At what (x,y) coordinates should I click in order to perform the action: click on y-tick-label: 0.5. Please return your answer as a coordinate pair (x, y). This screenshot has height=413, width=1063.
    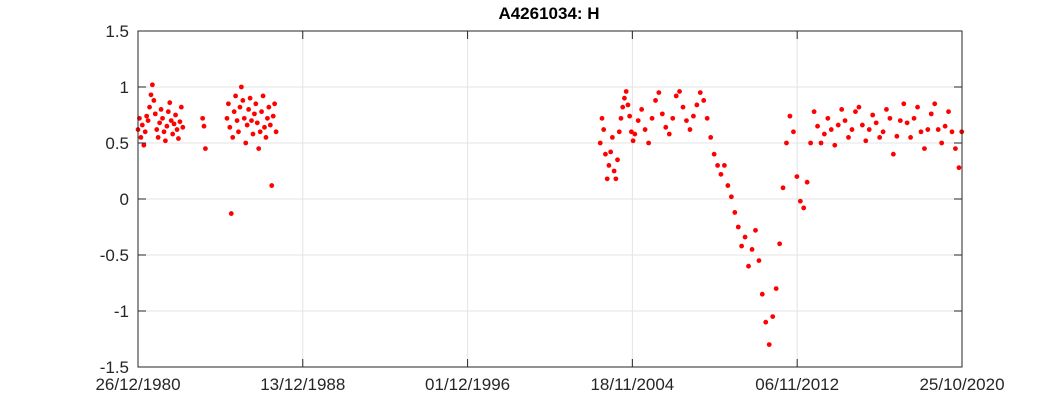
    Looking at the image, I should click on (117, 143).